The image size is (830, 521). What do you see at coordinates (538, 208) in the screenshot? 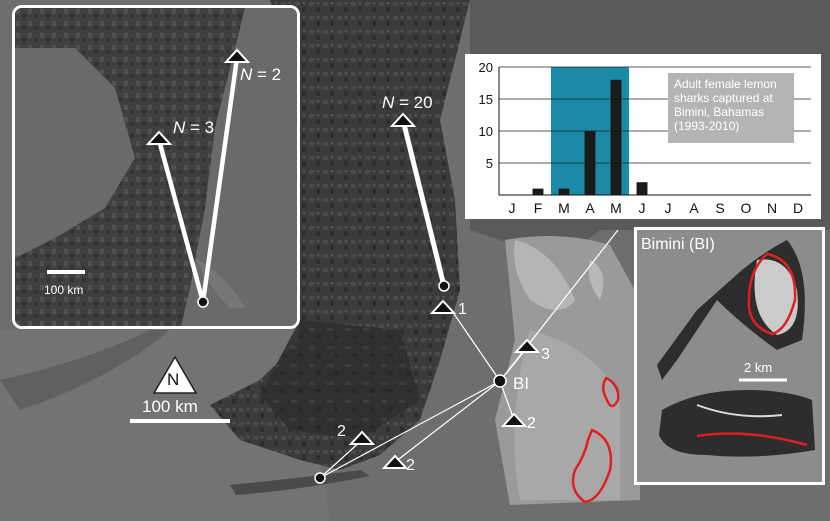
I see `x-tick-label: F` at bounding box center [538, 208].